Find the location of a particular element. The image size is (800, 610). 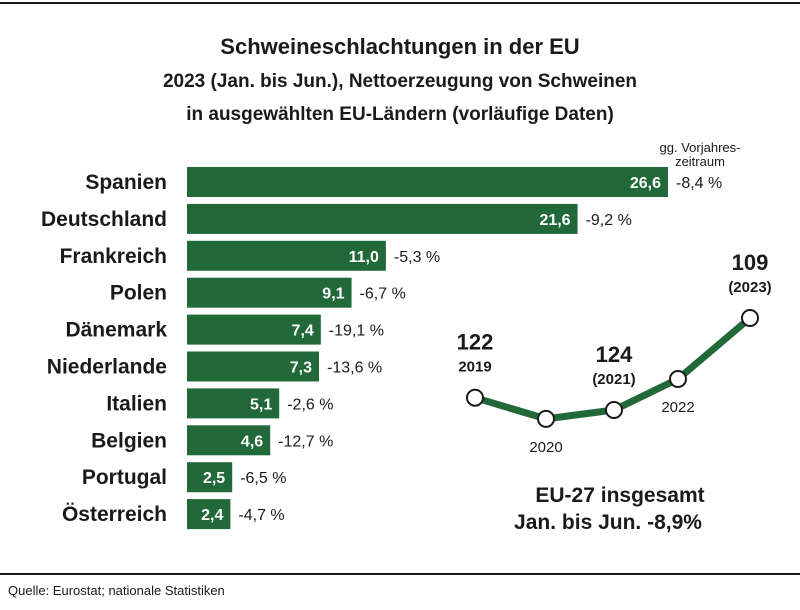

point-year-label: 2019 is located at coordinates (474, 367).